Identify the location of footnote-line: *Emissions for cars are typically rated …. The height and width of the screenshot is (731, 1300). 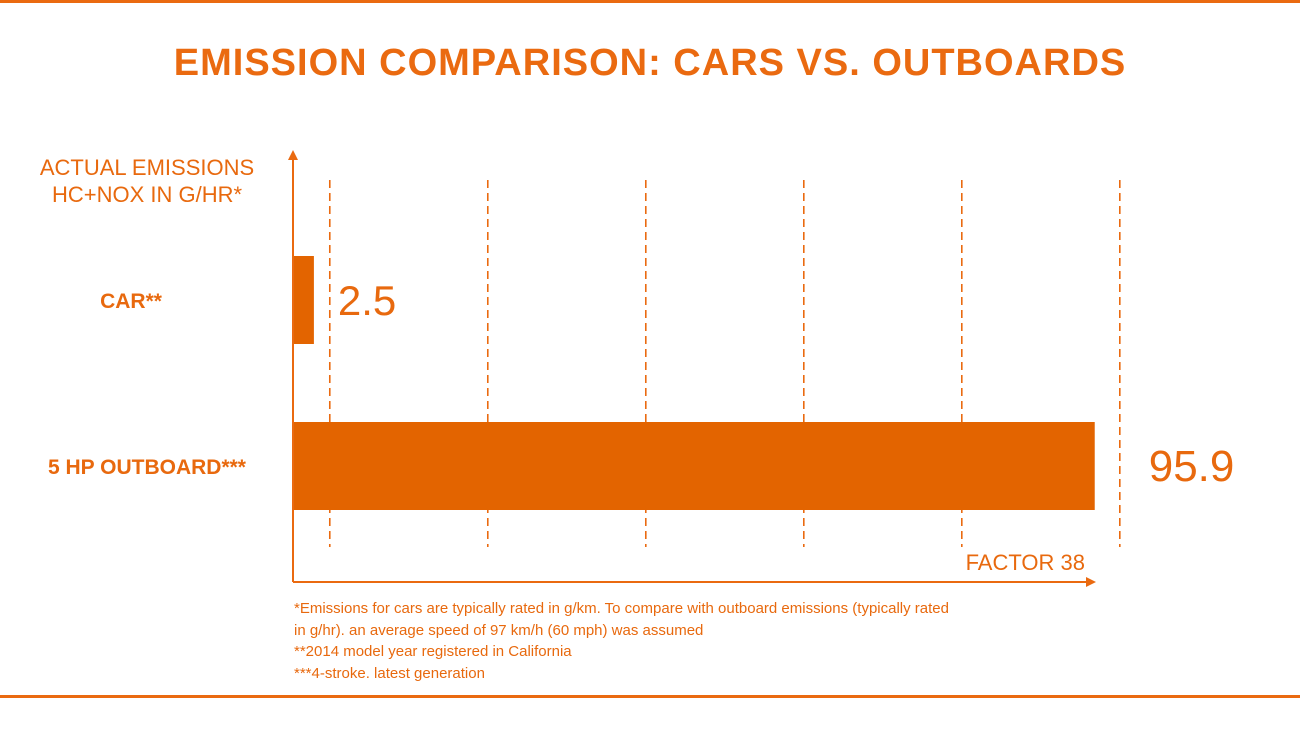
(621, 608).